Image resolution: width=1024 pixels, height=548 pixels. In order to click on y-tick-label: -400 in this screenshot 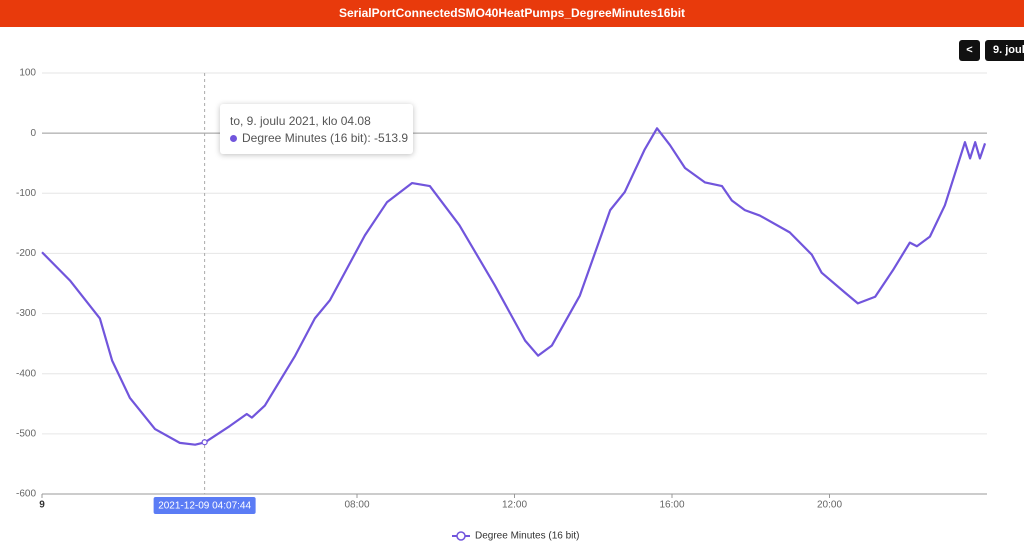, I will do `click(26, 373)`.